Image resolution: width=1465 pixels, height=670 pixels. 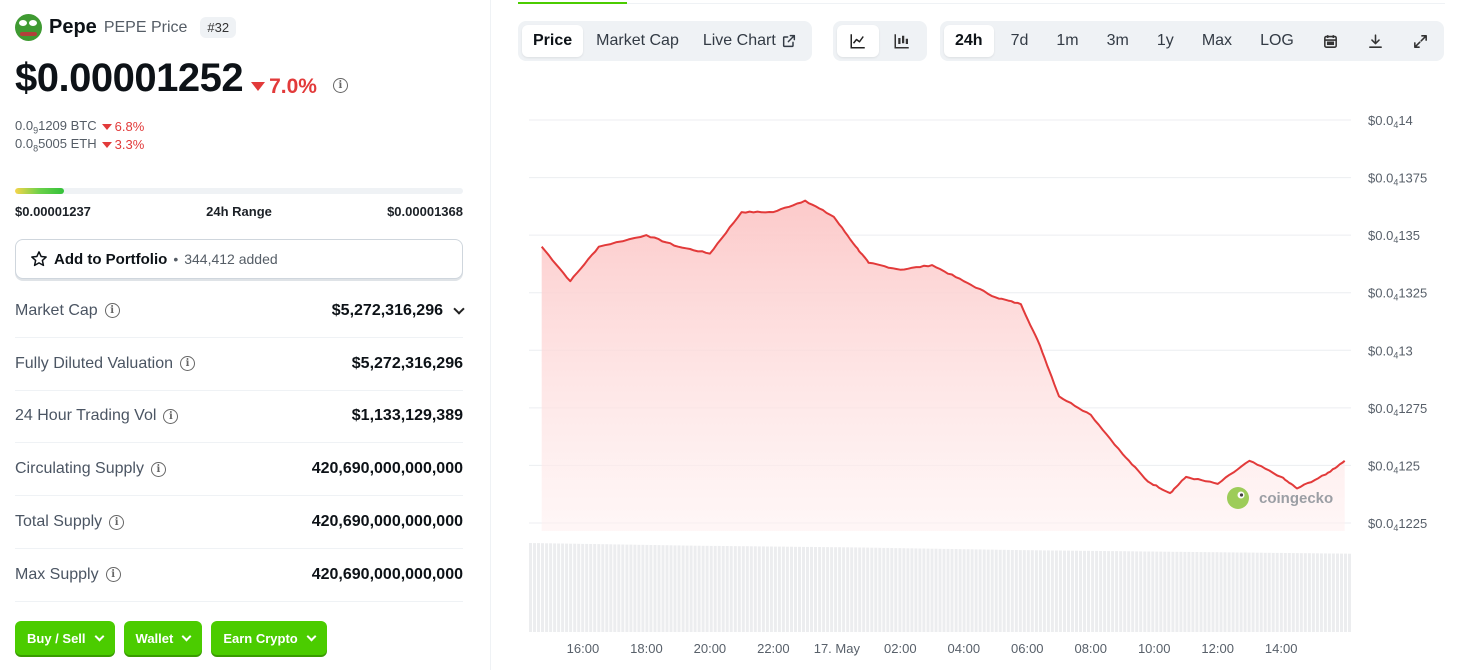 What do you see at coordinates (239, 191) in the screenshot?
I see `range-bar` at bounding box center [239, 191].